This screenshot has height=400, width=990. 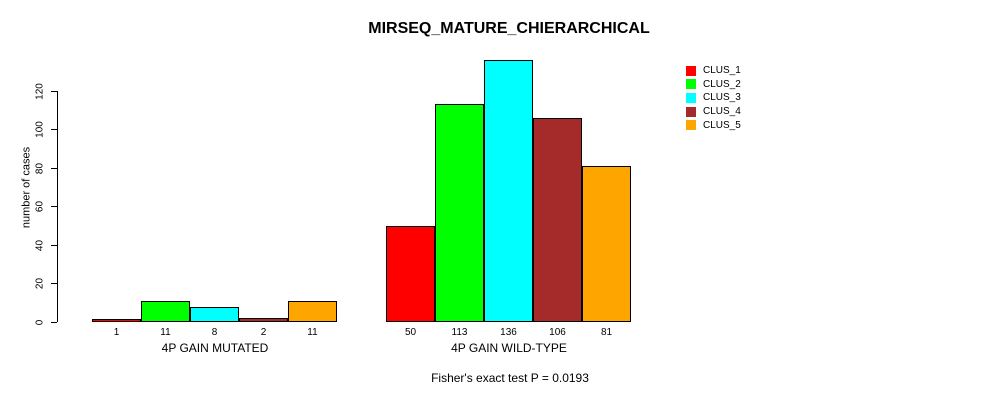 I want to click on bar-clus_2-wild-type, so click(x=459, y=213).